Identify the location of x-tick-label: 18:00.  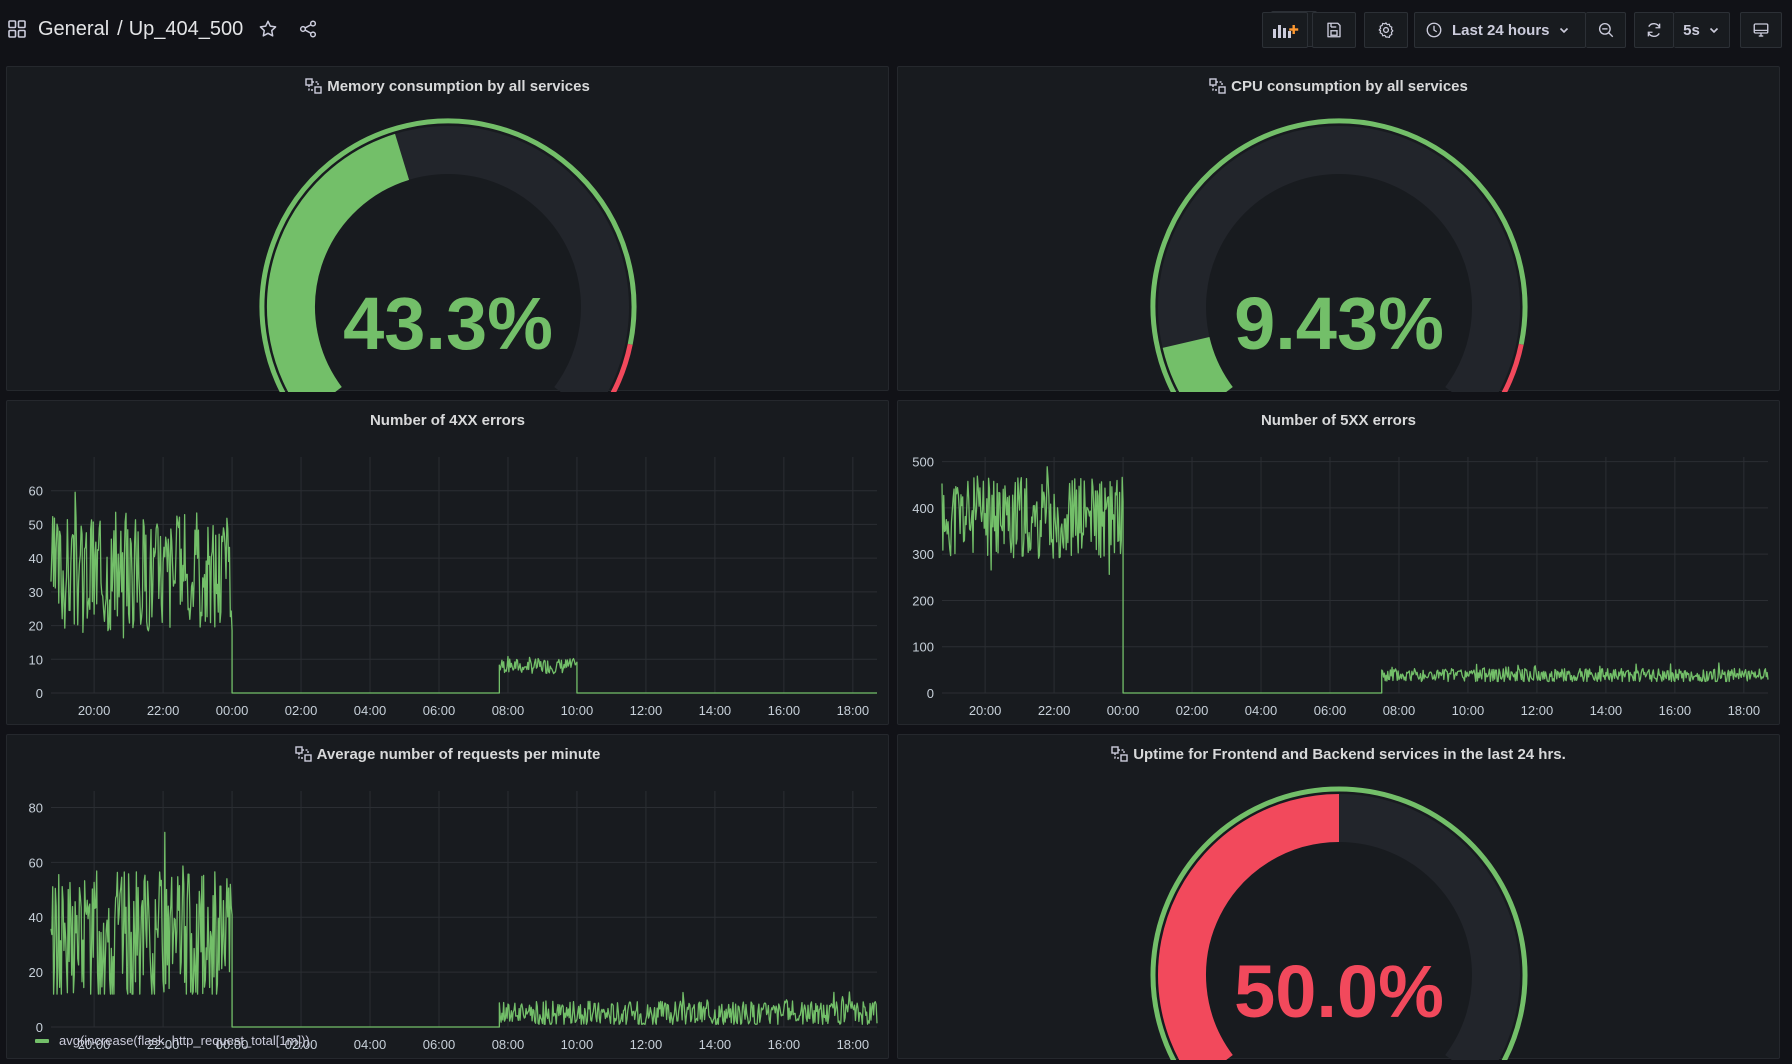
(1744, 710).